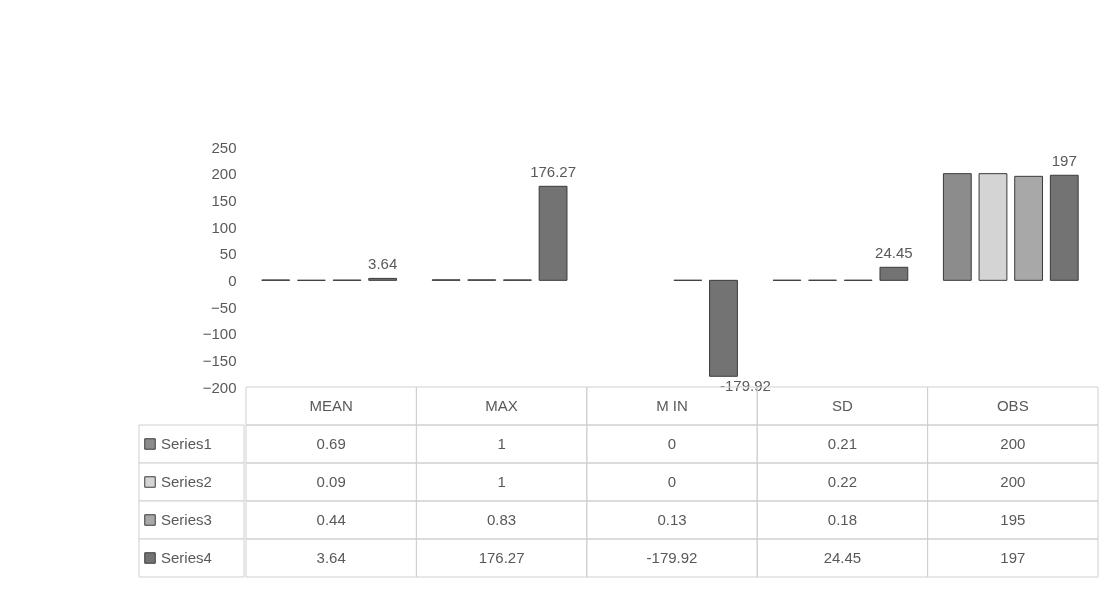 Image resolution: width=1112 pixels, height=604 pixels. Describe the element at coordinates (894, 253) in the screenshot. I see `text: 24.45` at that location.